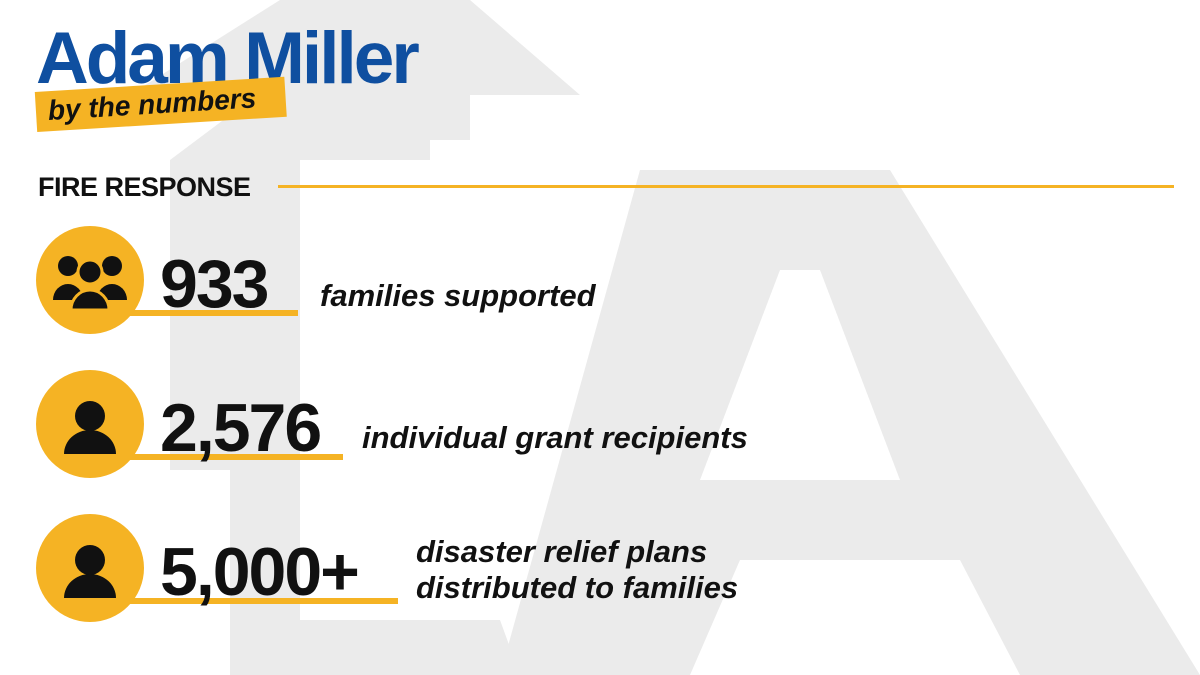 This screenshot has height=675, width=1200. Describe the element at coordinates (555, 437) in the screenshot. I see `stat-label: individual grant recipients` at that location.